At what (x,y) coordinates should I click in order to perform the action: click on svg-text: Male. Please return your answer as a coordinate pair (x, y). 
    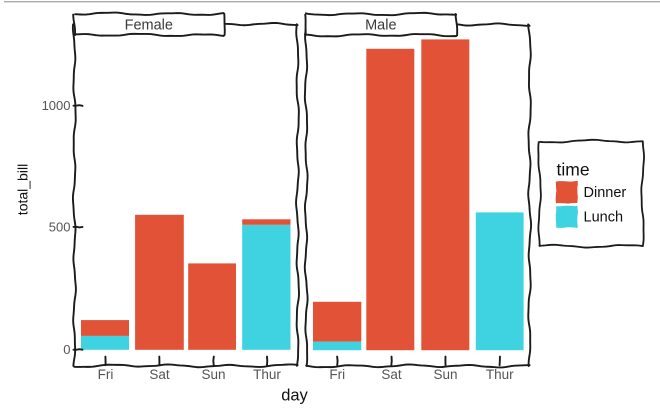
    Looking at the image, I should click on (380, 25).